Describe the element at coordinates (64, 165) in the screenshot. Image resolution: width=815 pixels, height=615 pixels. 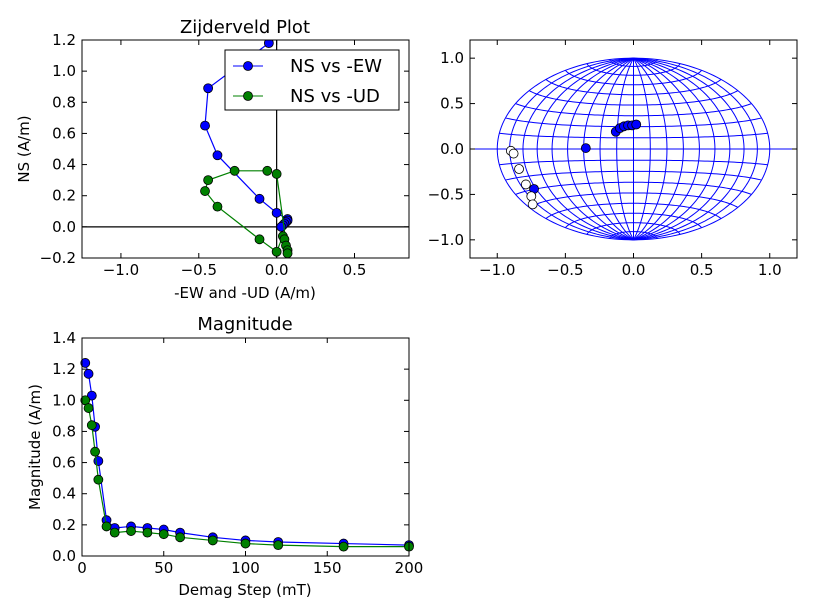
I see `zijderveld-ytick-label: 0.4` at that location.